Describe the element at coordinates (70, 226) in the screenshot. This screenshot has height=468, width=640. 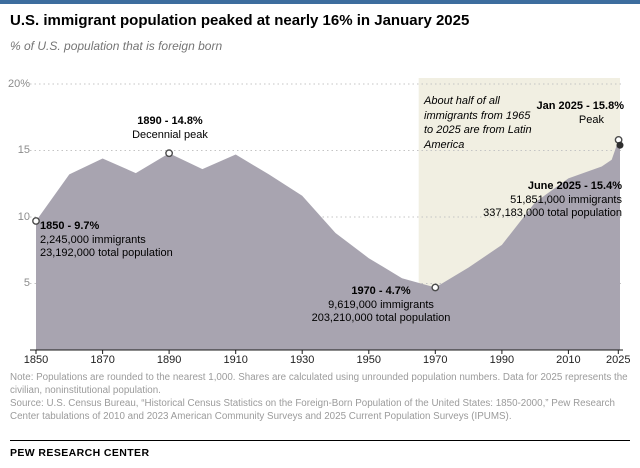
I see `annotation-1850-title: 1850 - 9.7%` at that location.